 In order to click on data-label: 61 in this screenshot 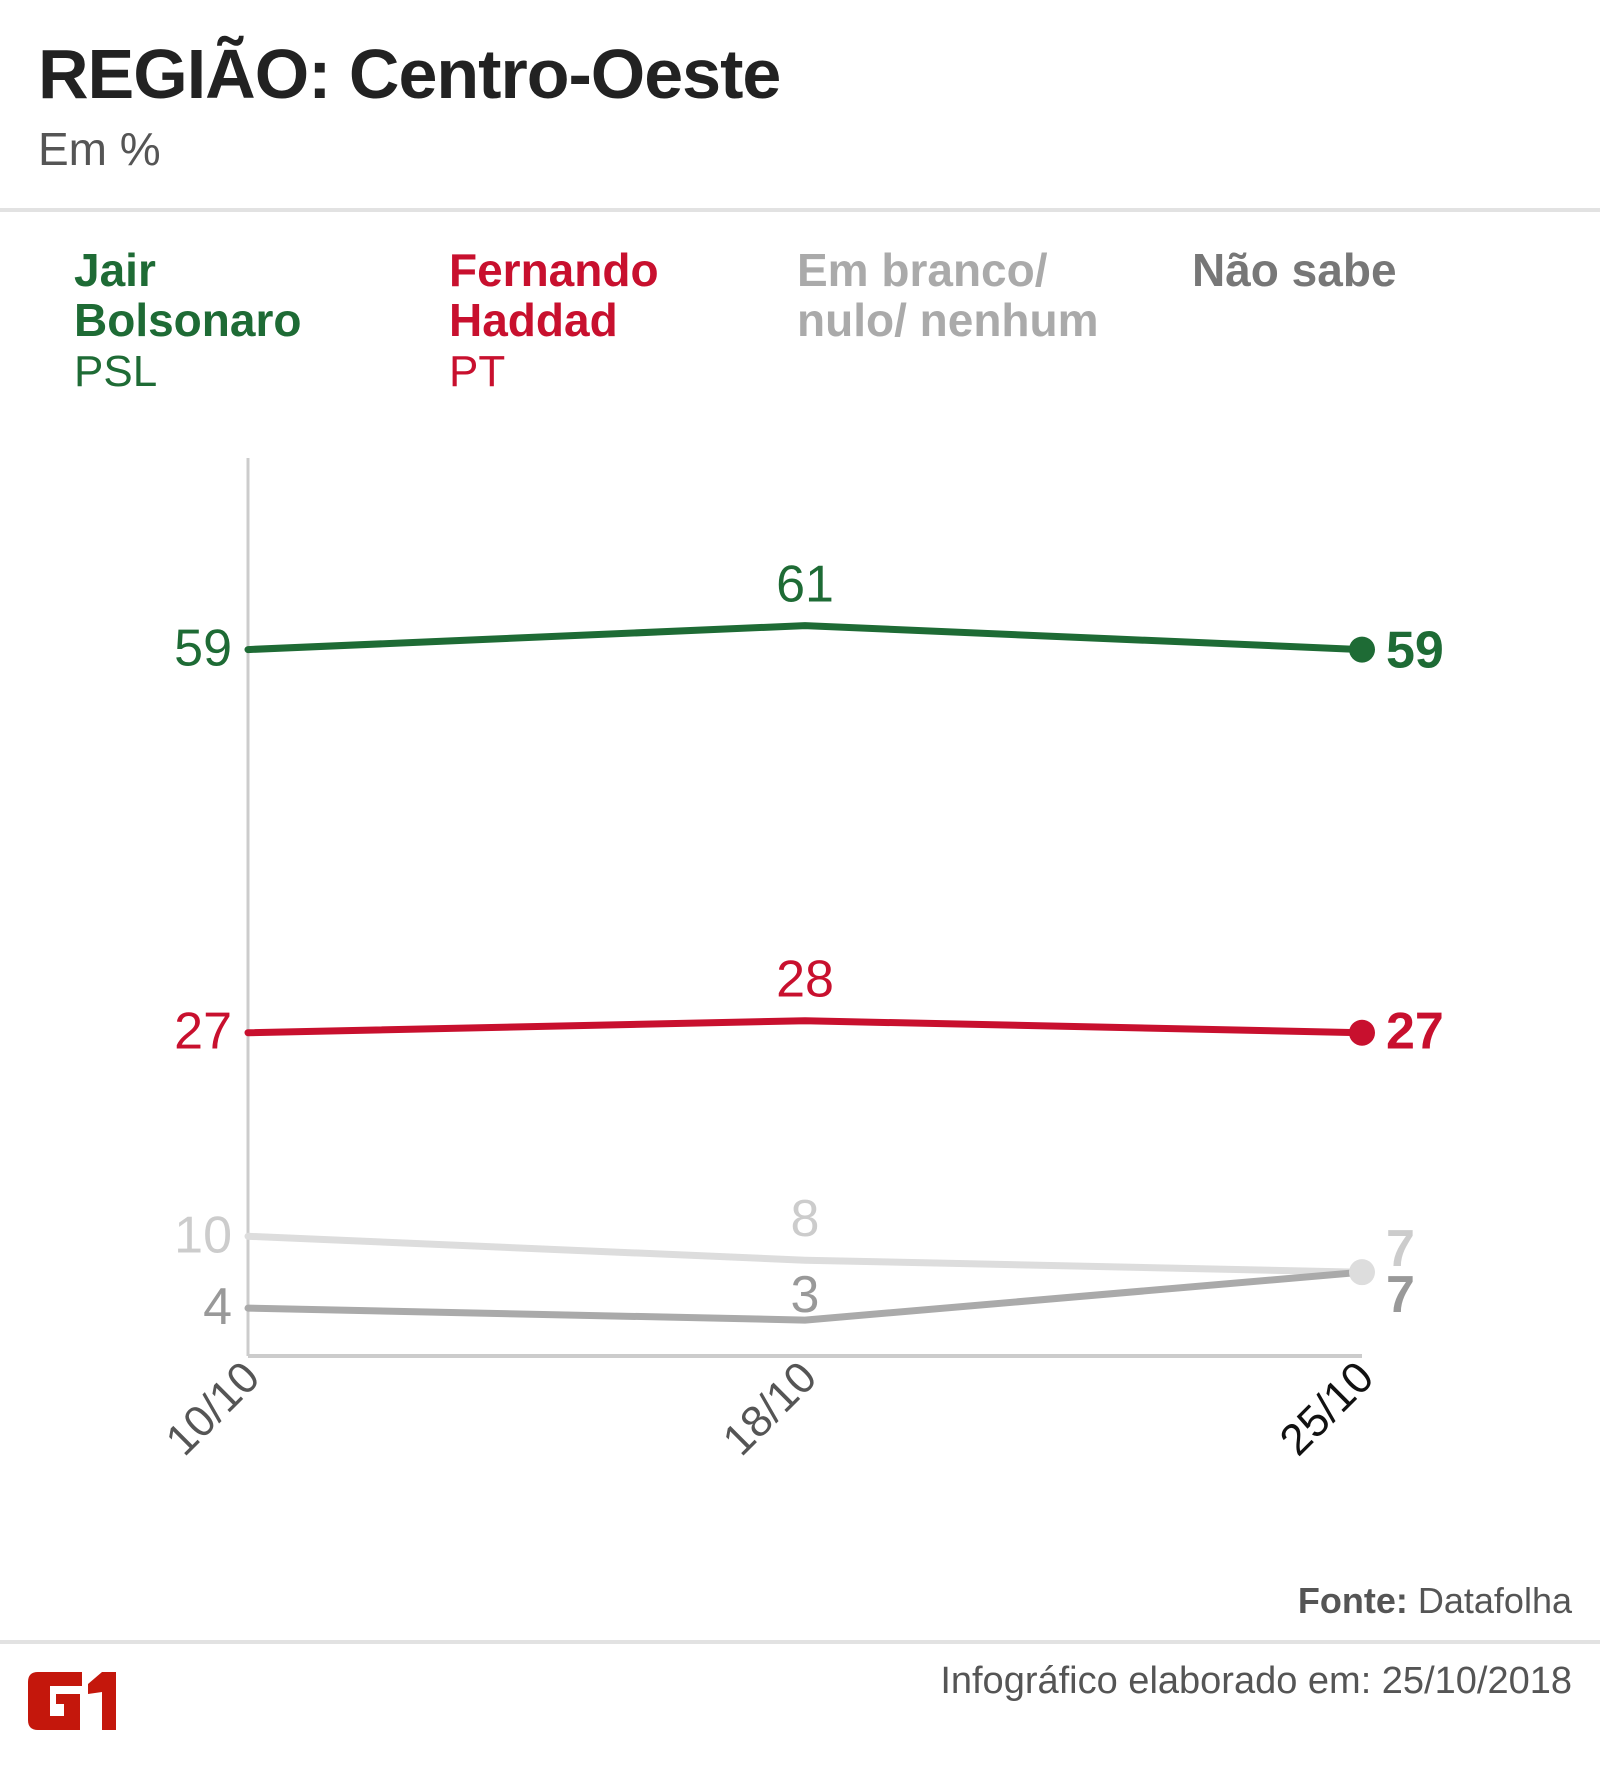, I will do `click(805, 585)`.